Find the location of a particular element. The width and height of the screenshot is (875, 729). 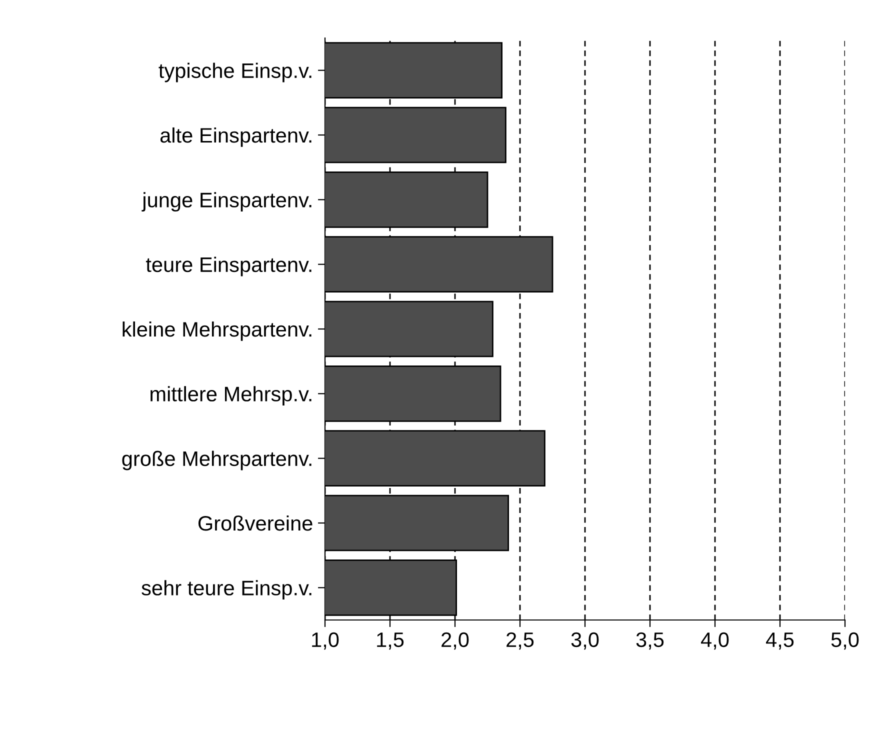

y-tick-label: kleine Mehrspartenv. is located at coordinates (217, 331).